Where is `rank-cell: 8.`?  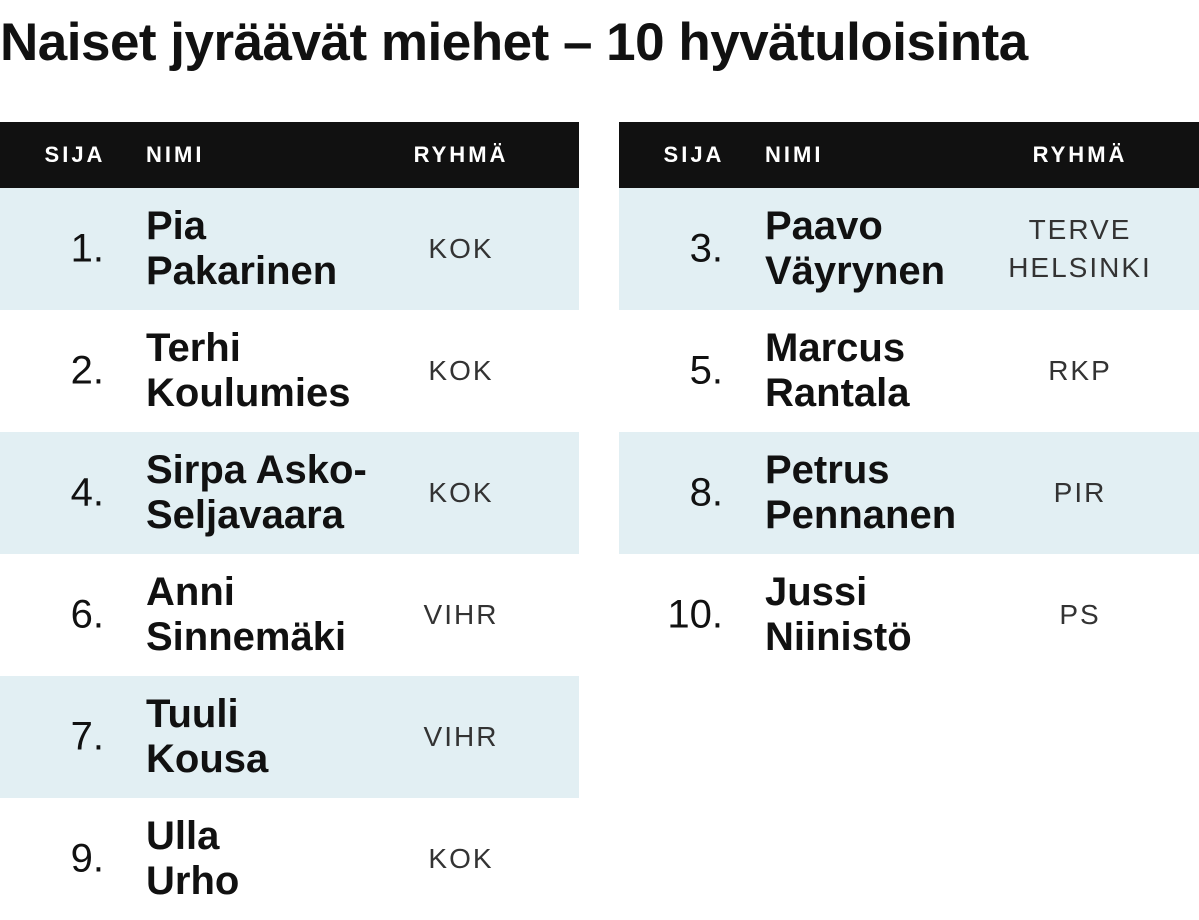
rank-cell: 8. is located at coordinates (706, 492).